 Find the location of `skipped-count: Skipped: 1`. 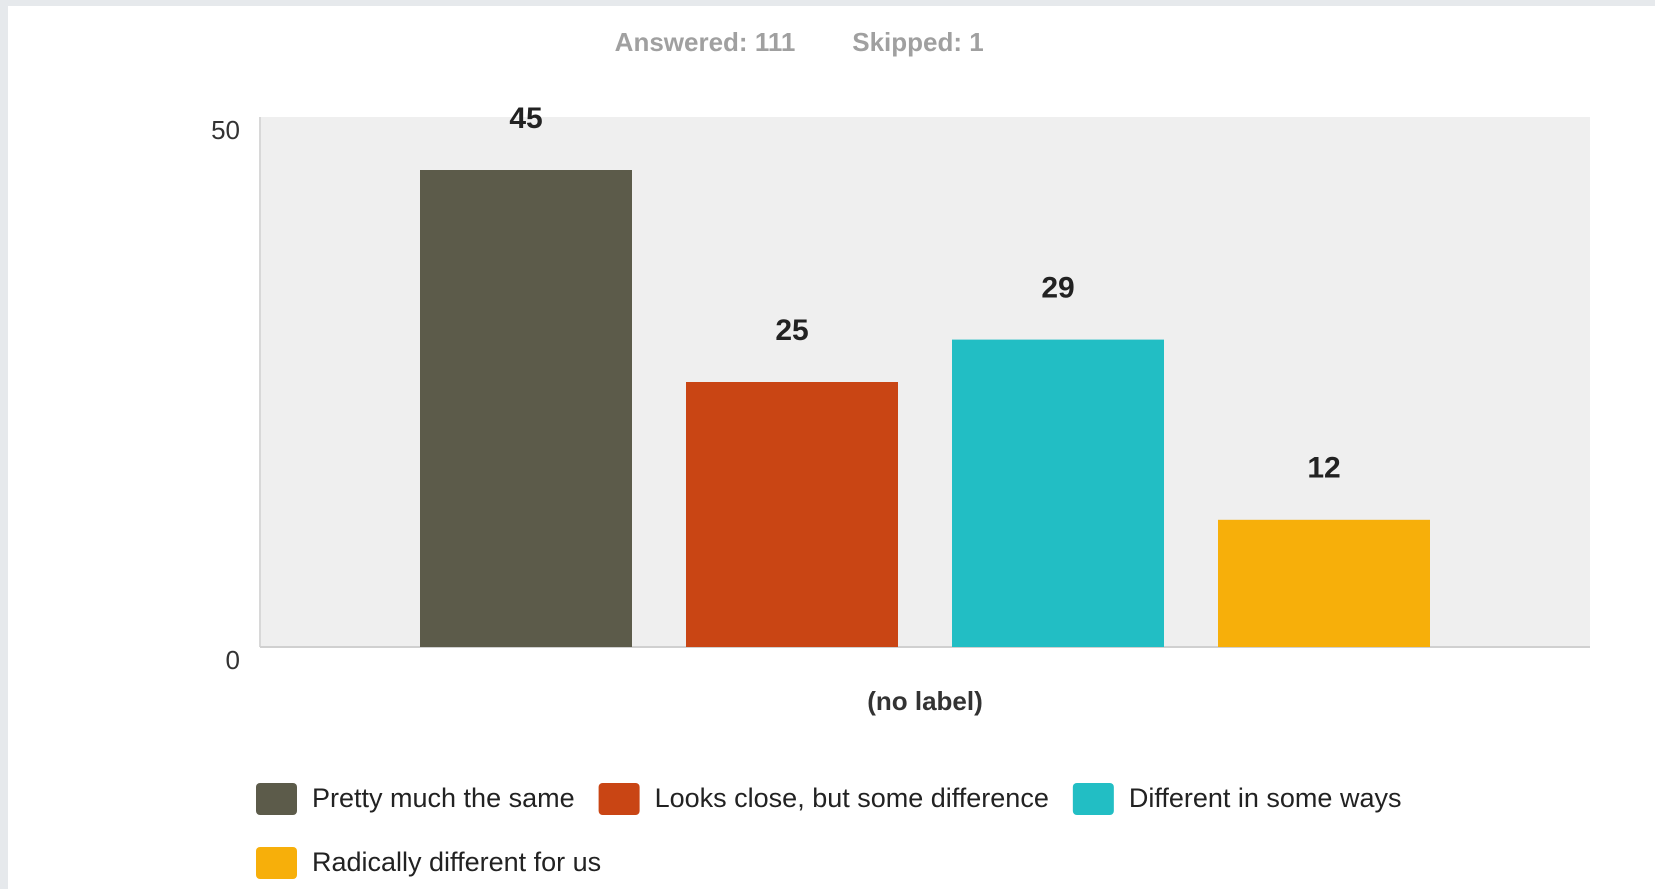

skipped-count: Skipped: 1 is located at coordinates (917, 42).